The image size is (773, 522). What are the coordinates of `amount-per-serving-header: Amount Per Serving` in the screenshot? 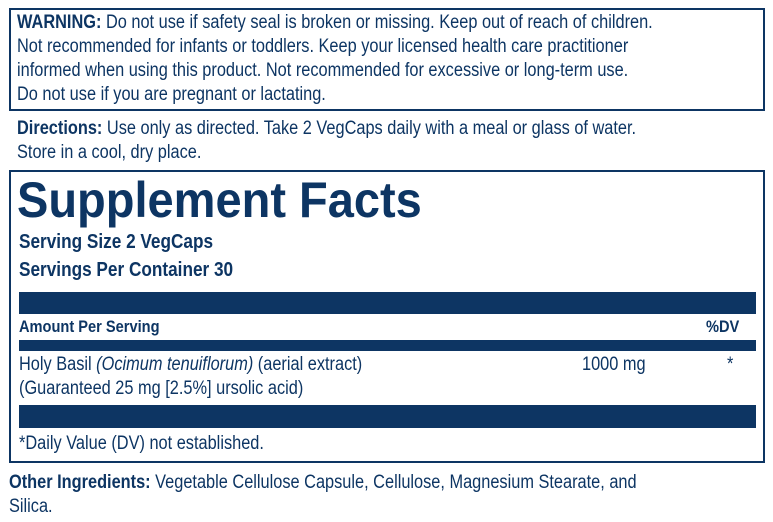 It's located at (89, 326).